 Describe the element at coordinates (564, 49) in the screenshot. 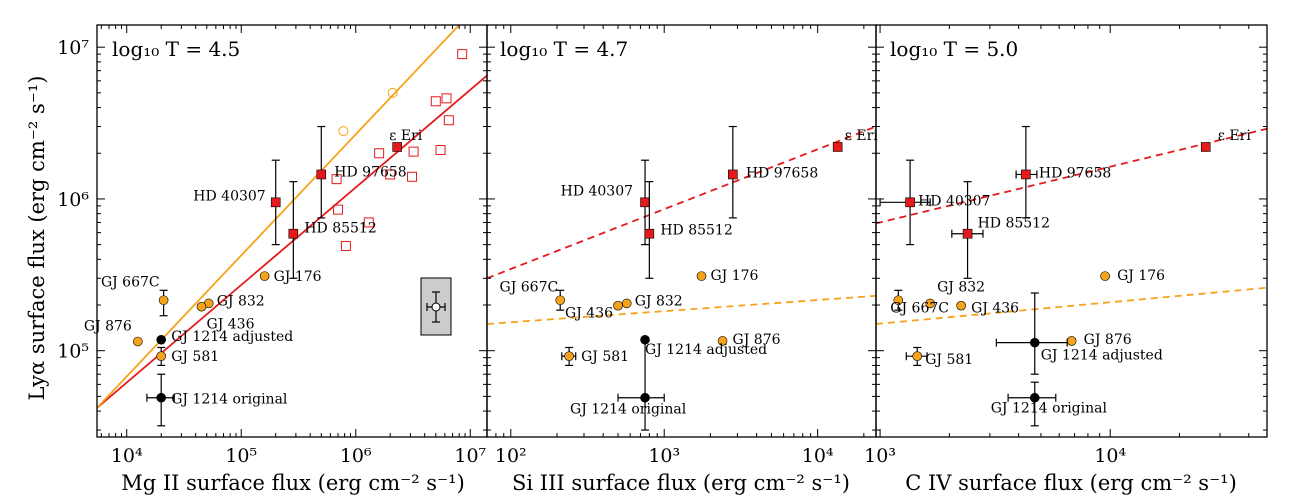

I see `panel-label: log₁₀ T = 4.7` at that location.